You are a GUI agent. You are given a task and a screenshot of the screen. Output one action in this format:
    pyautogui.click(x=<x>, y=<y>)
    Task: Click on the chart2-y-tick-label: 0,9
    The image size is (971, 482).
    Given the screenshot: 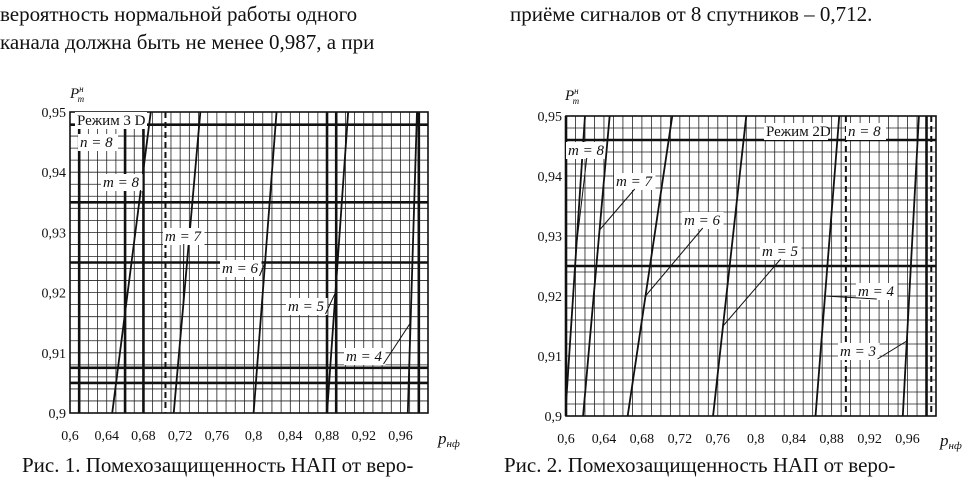 What is the action you would take?
    pyautogui.click(x=554, y=417)
    